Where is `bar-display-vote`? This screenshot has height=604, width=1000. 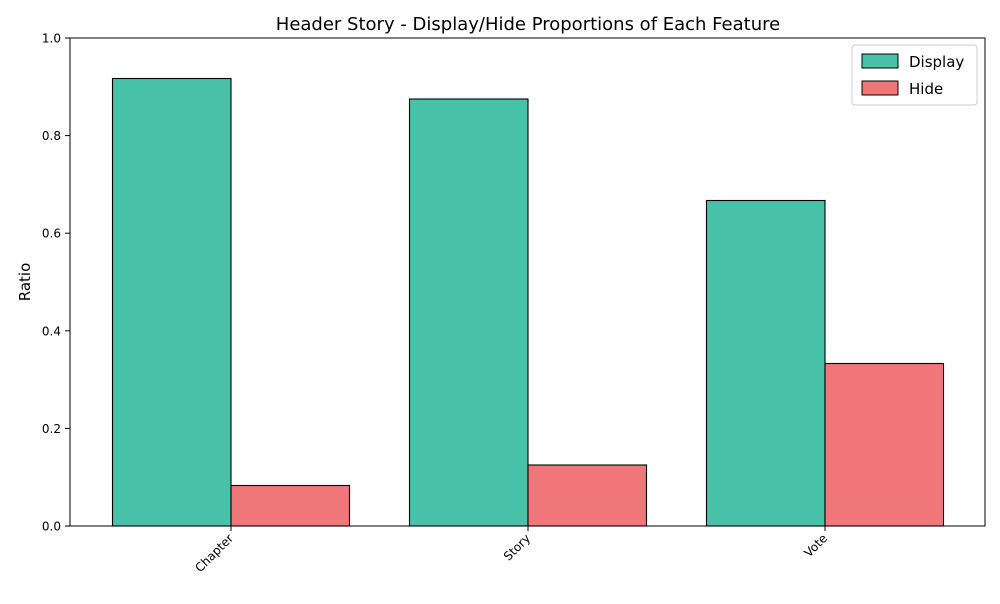
bar-display-vote is located at coordinates (765, 363).